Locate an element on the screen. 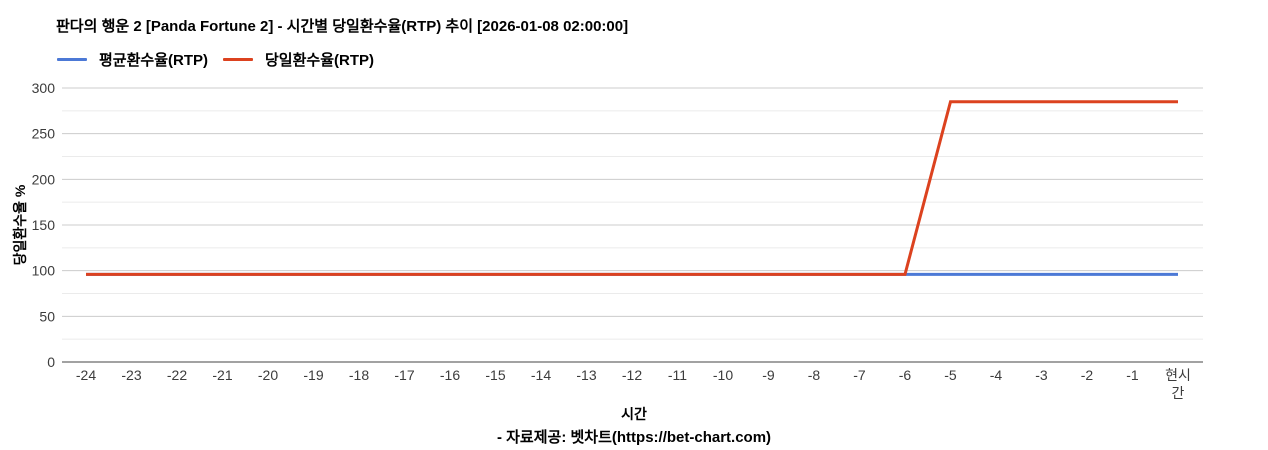  y-tick-label: 100 is located at coordinates (44, 271).